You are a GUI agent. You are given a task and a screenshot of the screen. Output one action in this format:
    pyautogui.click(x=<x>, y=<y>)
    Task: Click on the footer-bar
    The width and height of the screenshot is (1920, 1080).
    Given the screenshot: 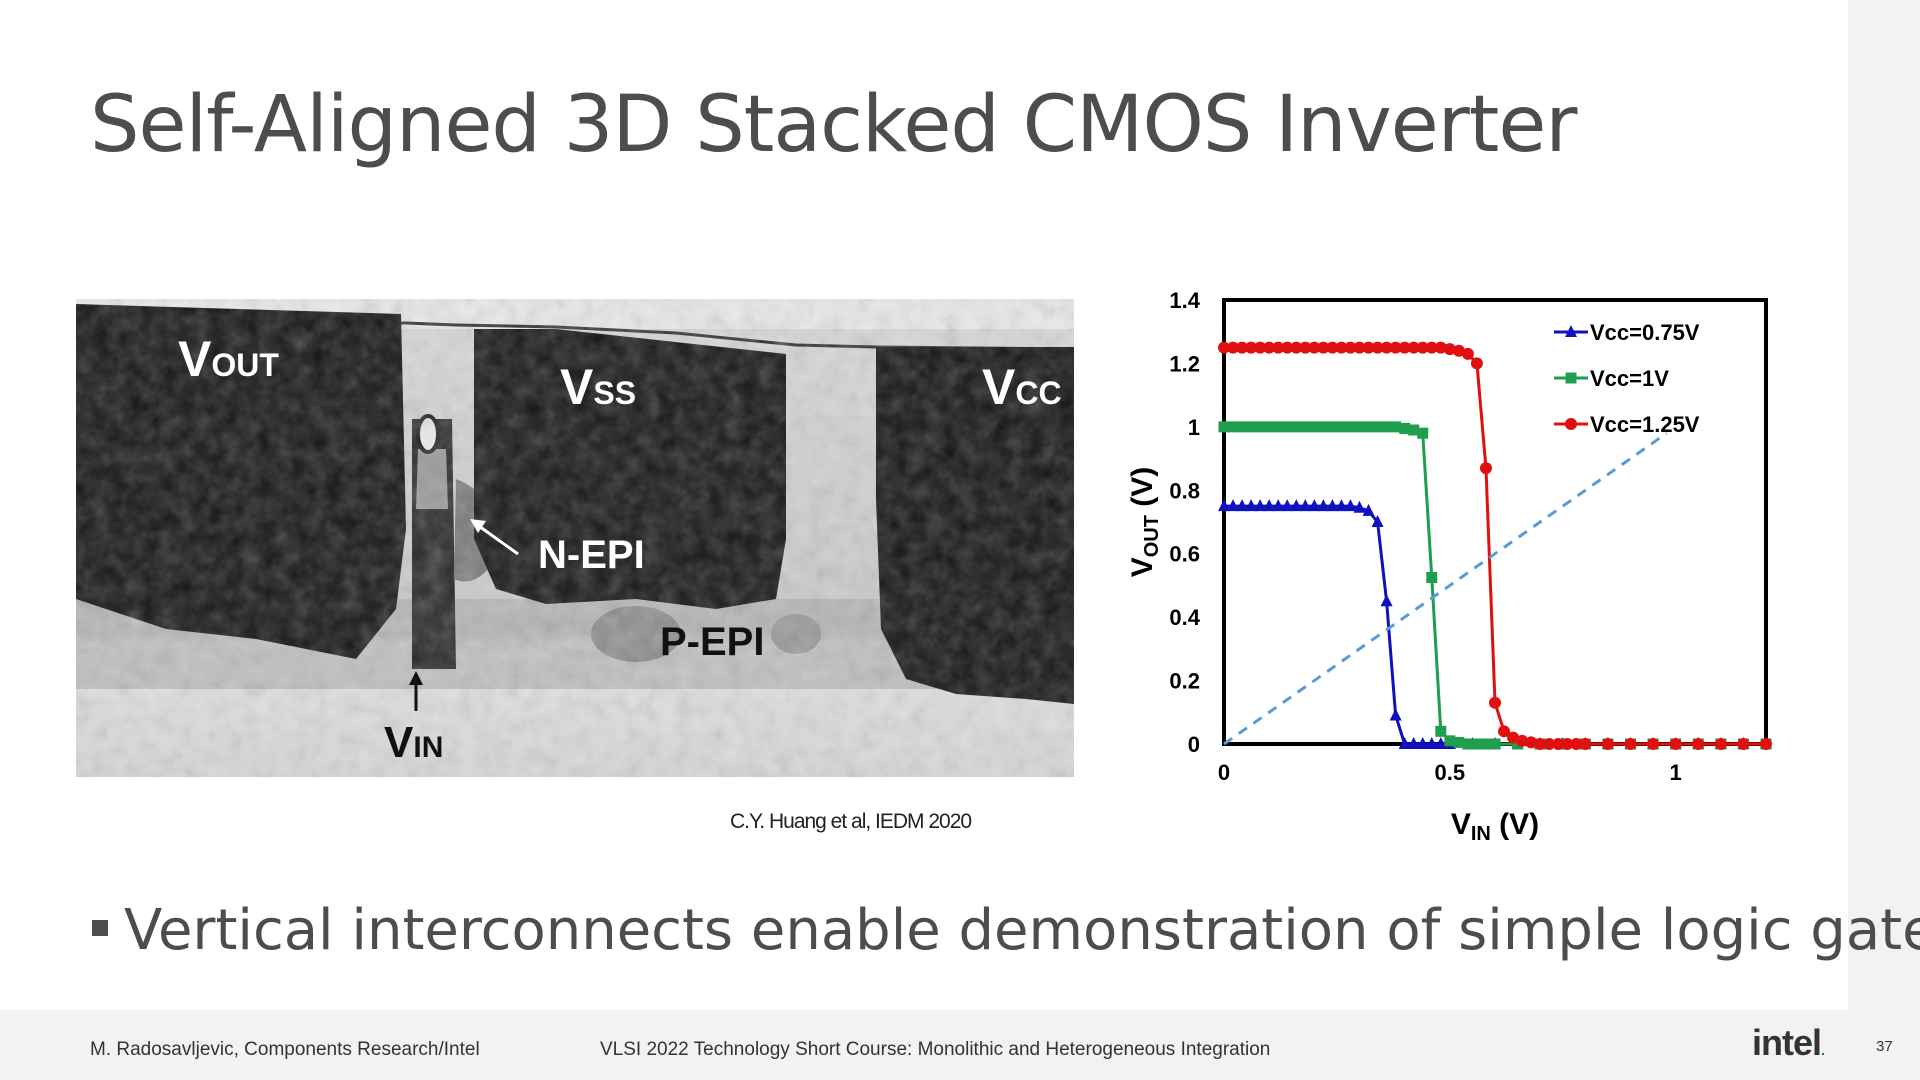 What is the action you would take?
    pyautogui.click(x=924, y=1045)
    